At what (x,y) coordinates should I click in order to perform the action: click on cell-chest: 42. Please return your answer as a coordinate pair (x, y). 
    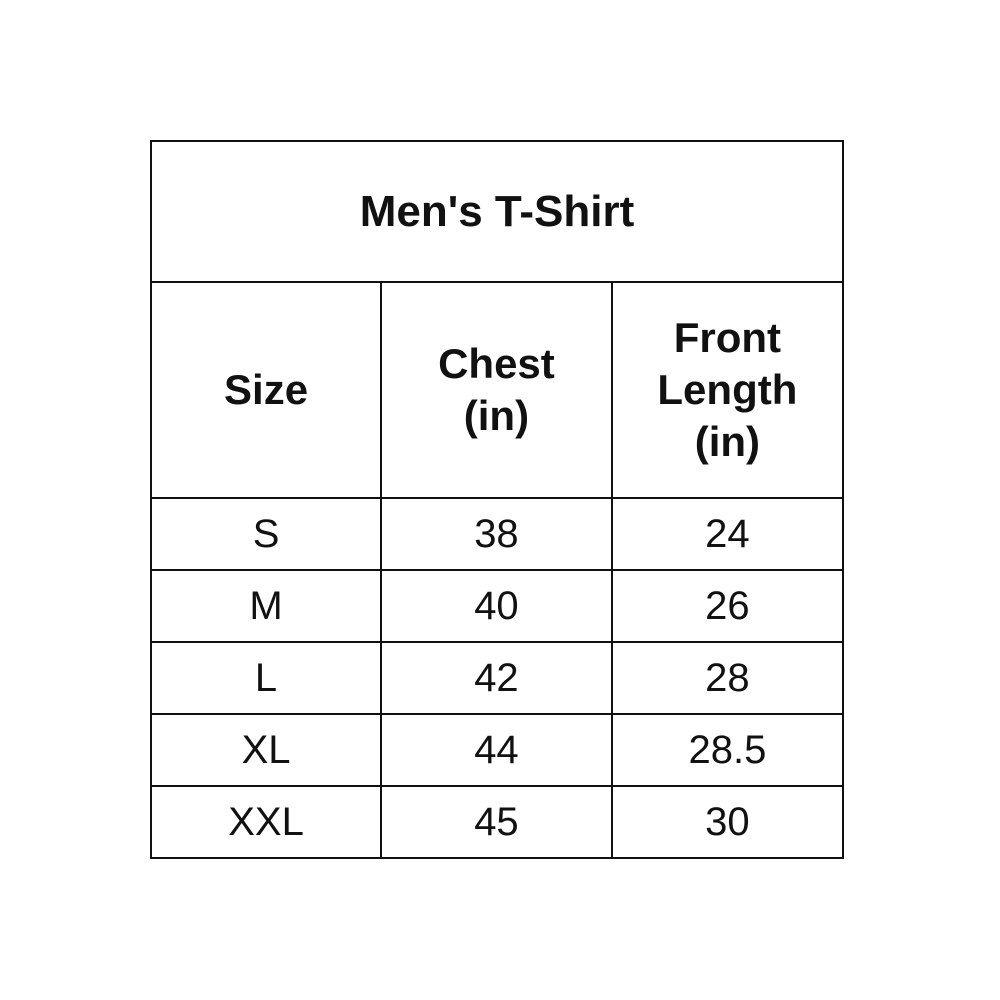
    Looking at the image, I should click on (496, 678).